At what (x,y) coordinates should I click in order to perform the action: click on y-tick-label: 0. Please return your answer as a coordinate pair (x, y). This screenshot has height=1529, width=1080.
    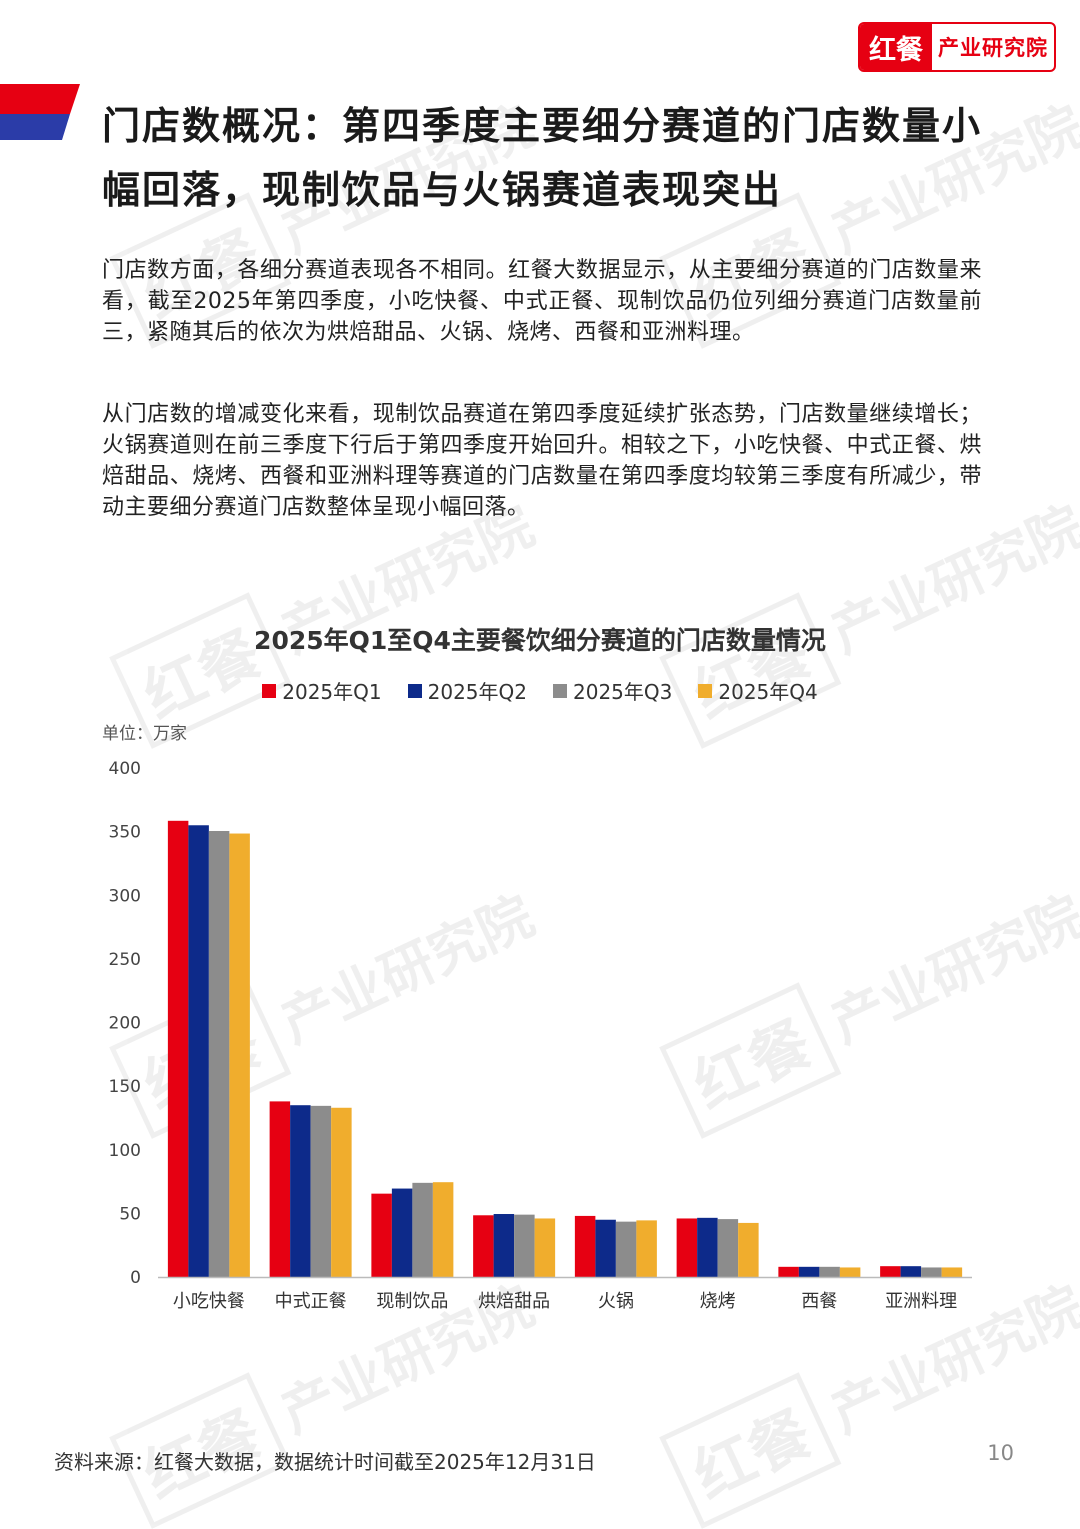
    Looking at the image, I should click on (135, 1278).